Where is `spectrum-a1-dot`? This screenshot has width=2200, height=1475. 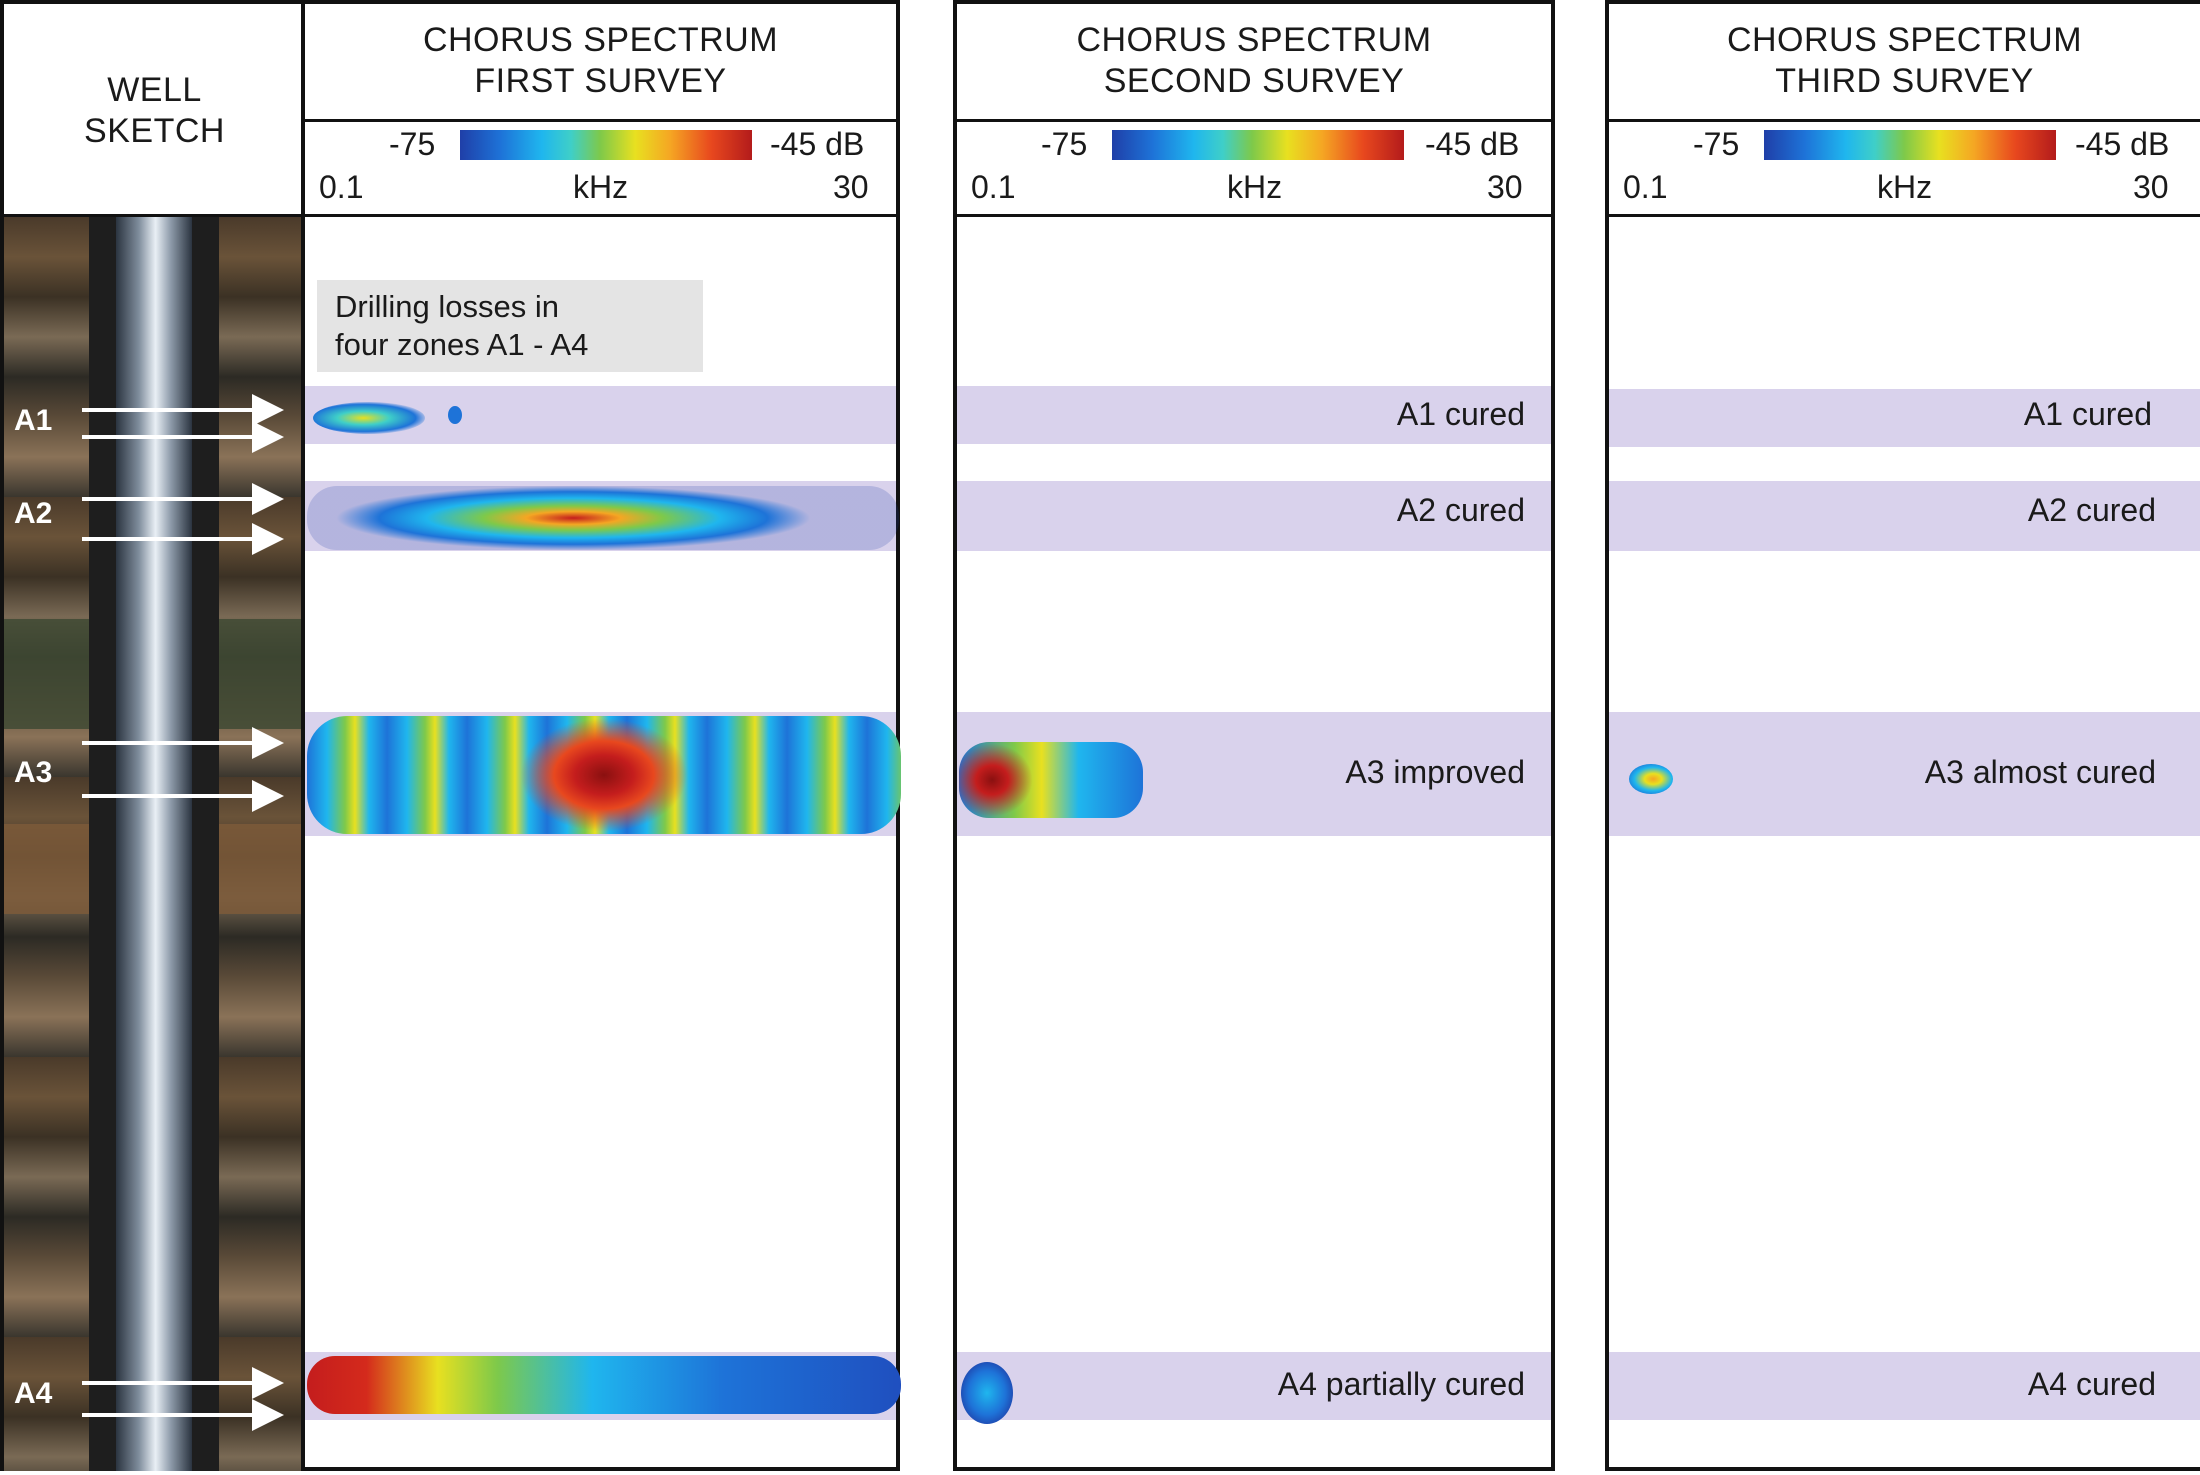 spectrum-a1-dot is located at coordinates (455, 415).